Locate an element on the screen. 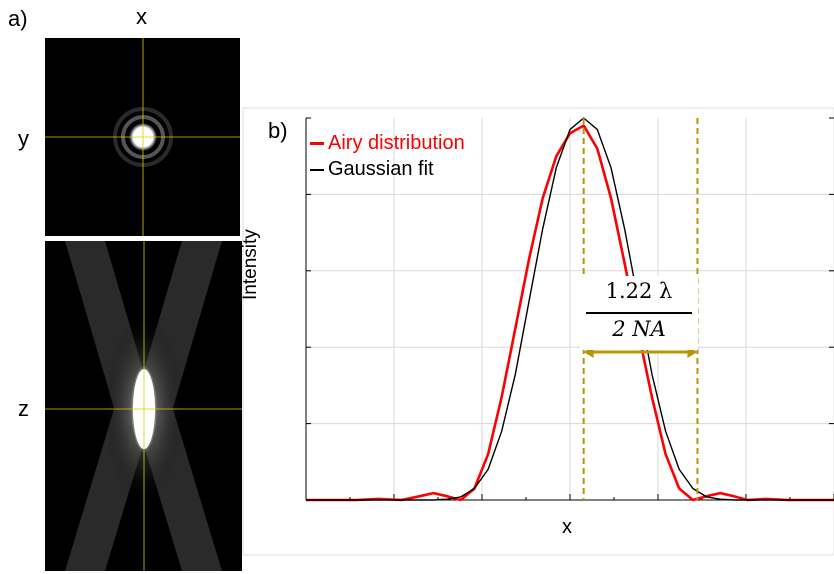 This screenshot has height=574, width=834. legend-item-airy: Airy distribution is located at coordinates (387, 143).